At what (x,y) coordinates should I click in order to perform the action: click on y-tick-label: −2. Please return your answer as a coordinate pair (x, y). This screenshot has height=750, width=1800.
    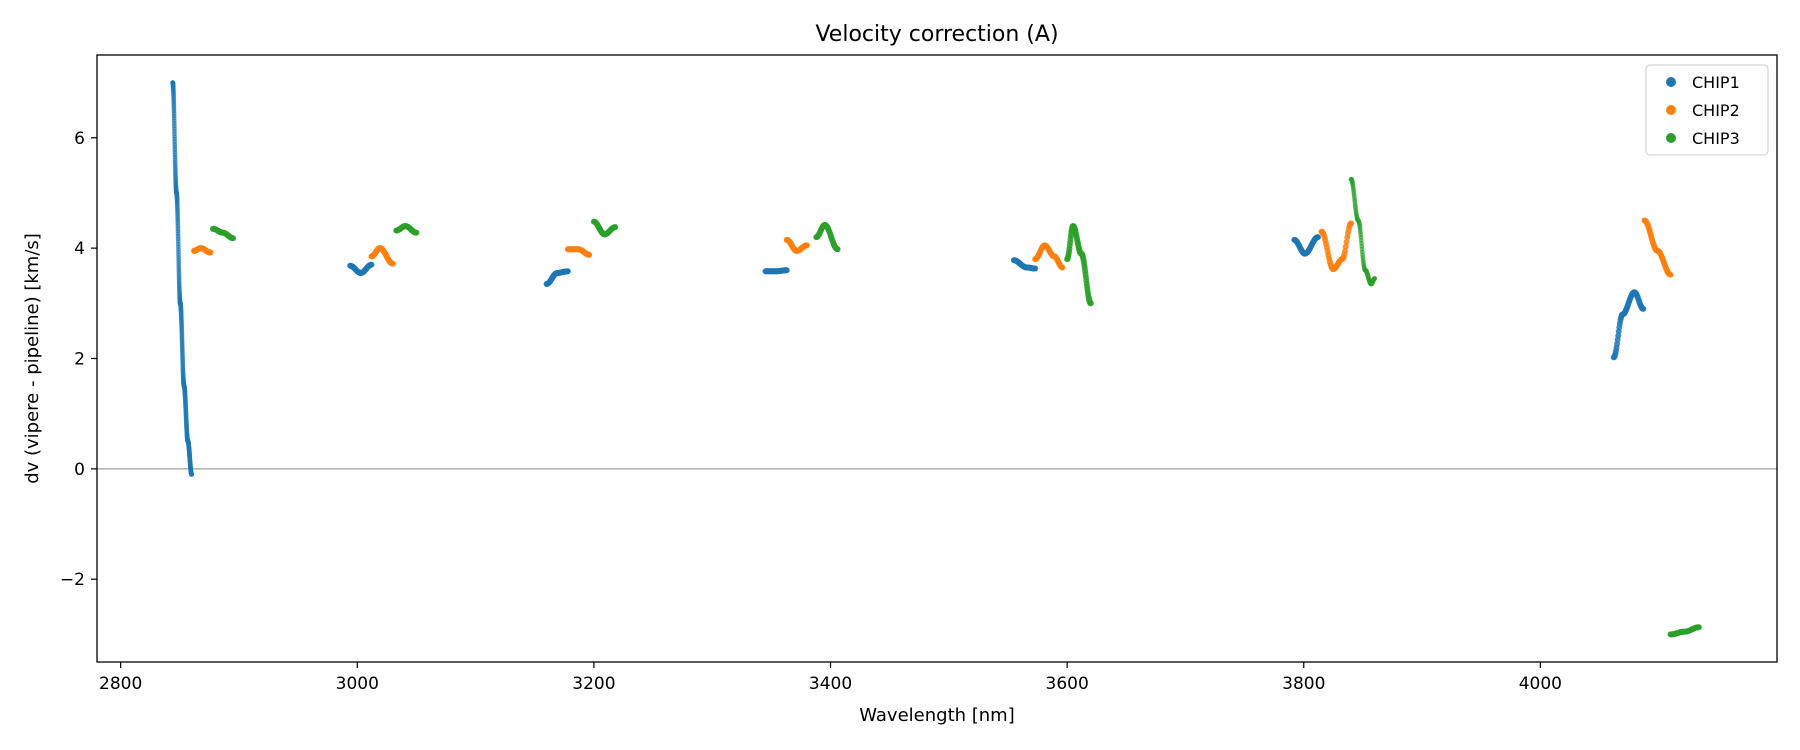
    Looking at the image, I should click on (72, 580).